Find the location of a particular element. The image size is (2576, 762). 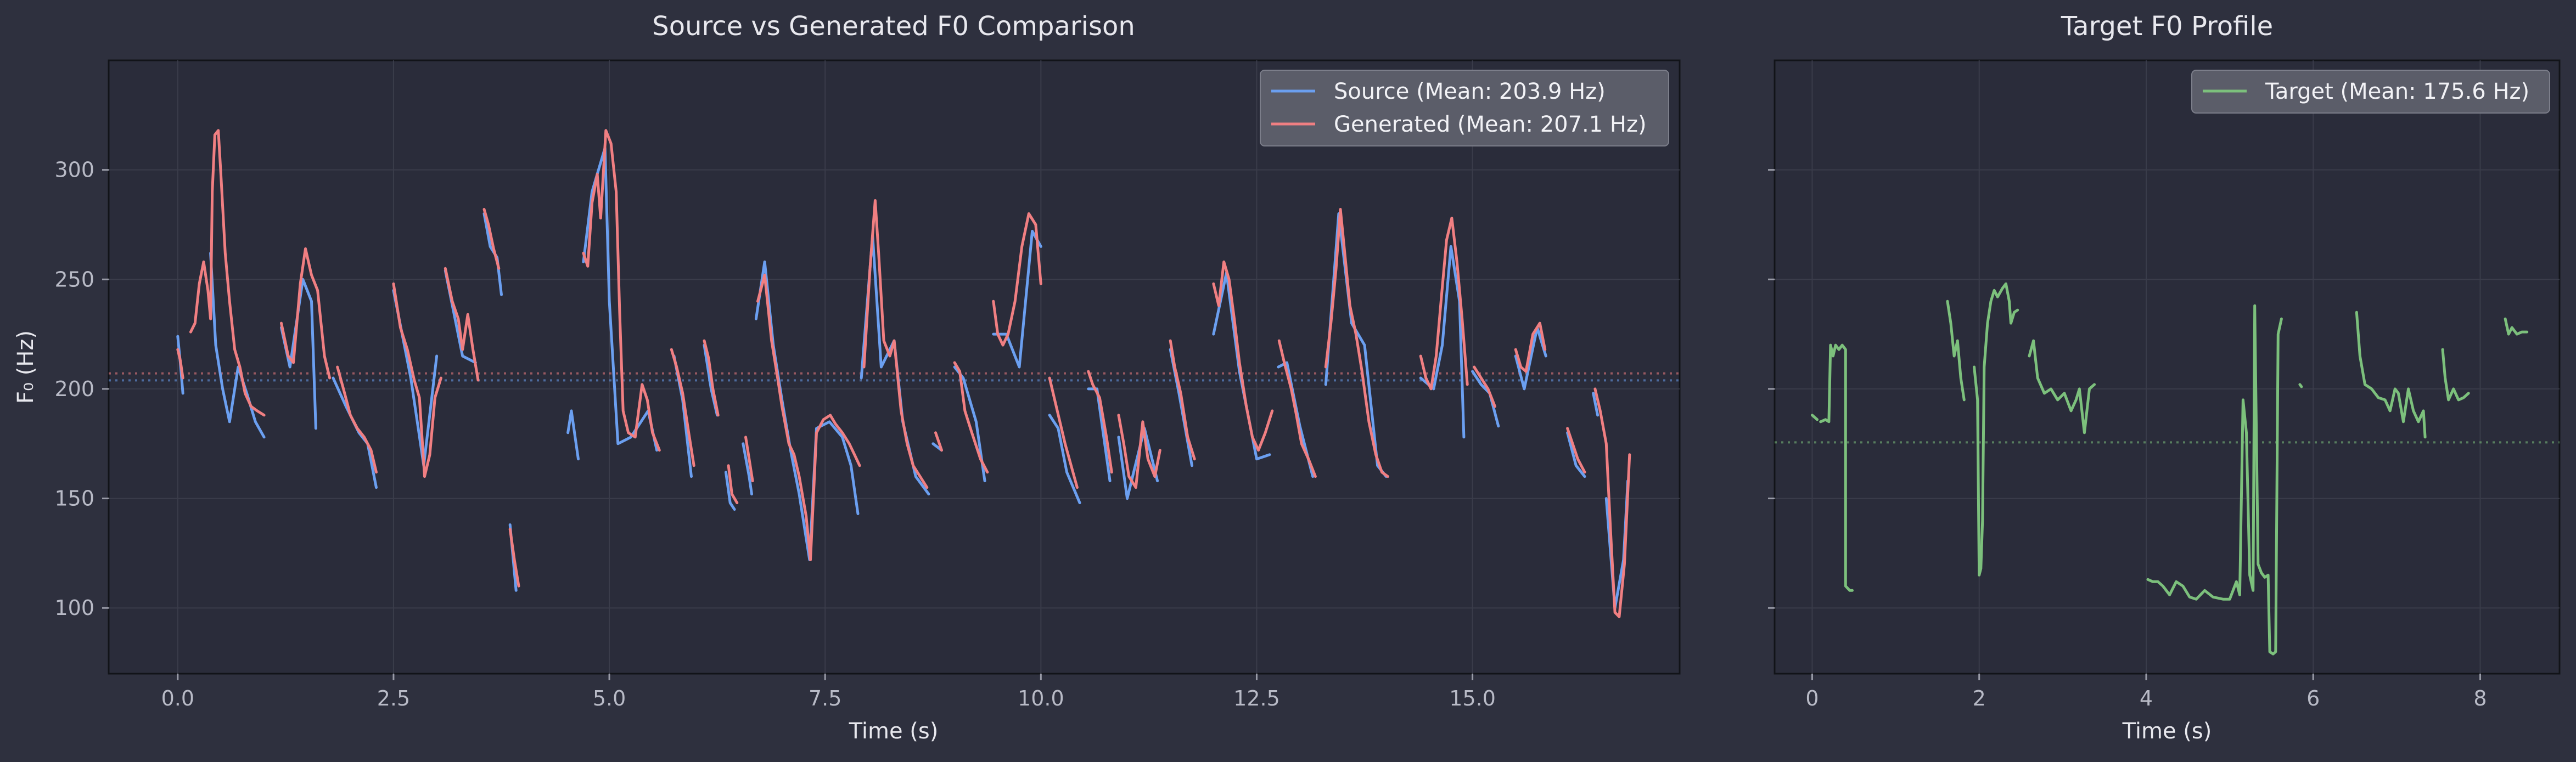

right-x-tick-label: 2 is located at coordinates (1980, 698).